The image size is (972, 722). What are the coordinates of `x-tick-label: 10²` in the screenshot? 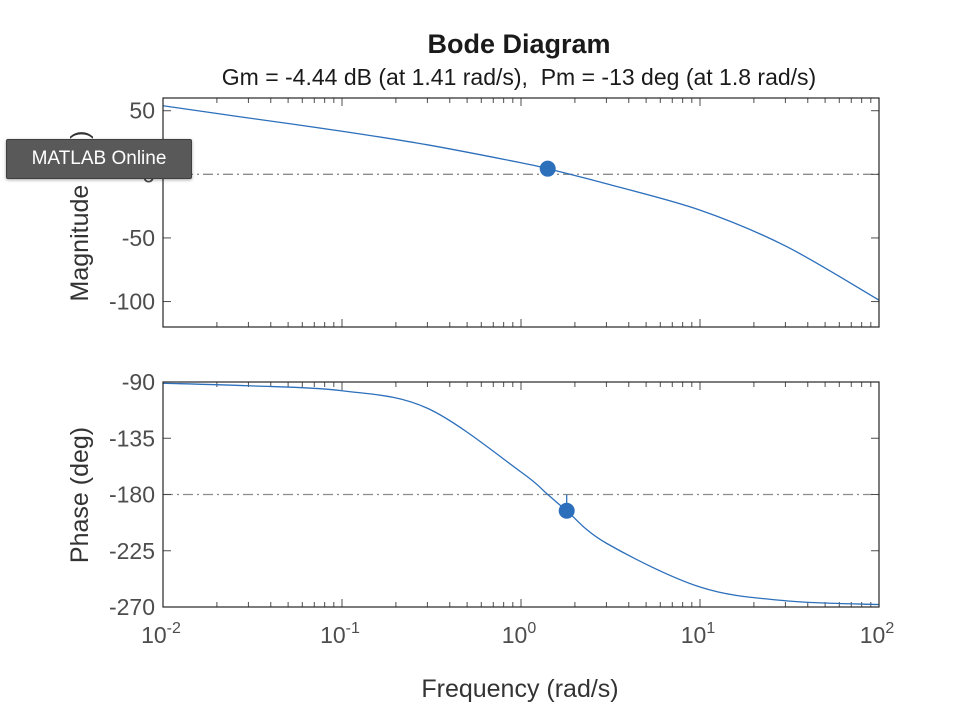 It's located at (877, 634).